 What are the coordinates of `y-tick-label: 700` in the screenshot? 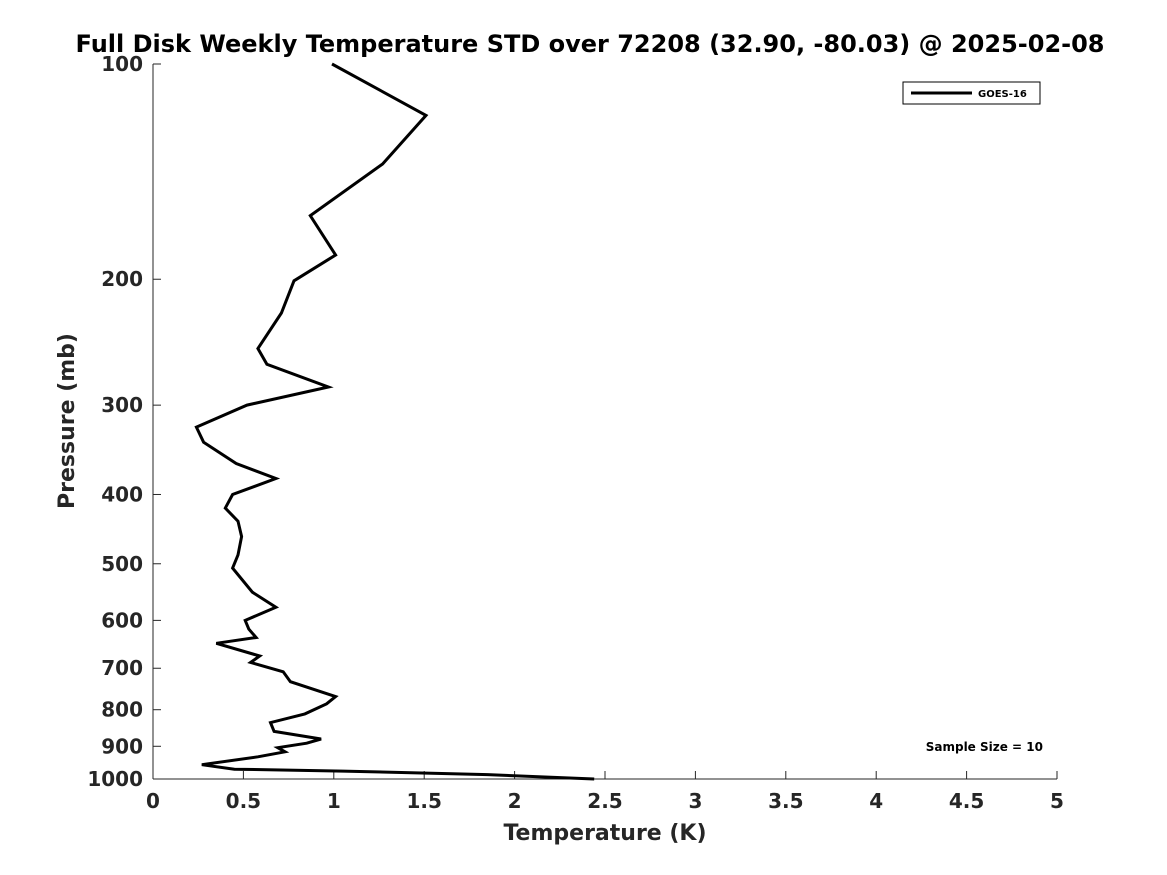 It's located at (122, 668).